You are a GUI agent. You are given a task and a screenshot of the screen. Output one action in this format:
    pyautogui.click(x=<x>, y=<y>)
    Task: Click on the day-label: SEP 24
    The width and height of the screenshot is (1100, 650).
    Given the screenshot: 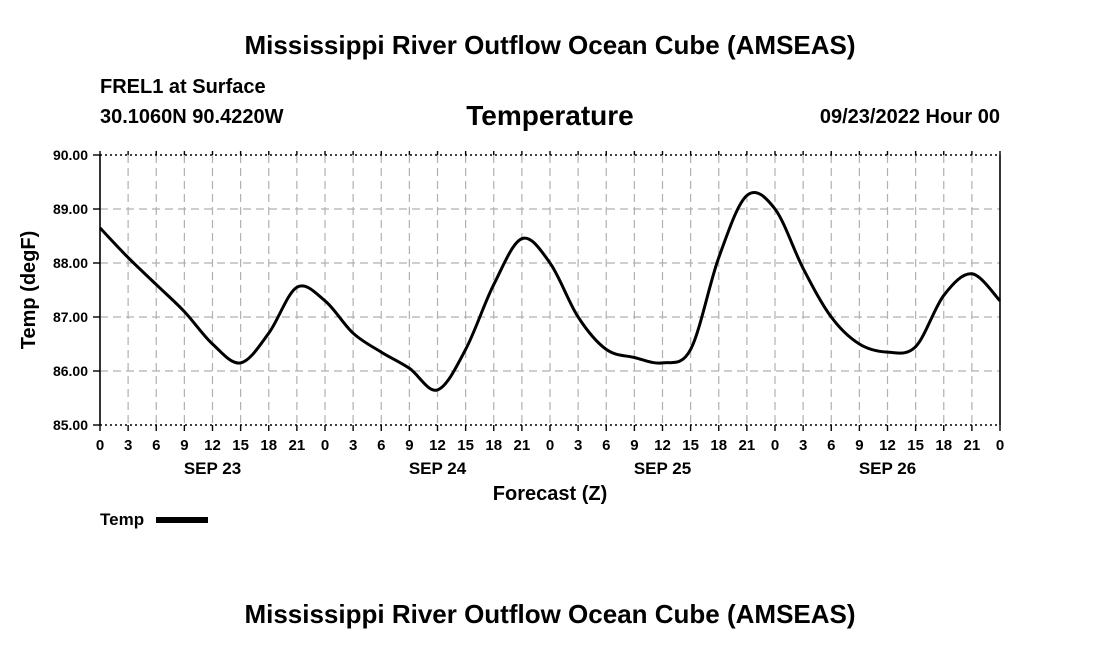 What is the action you would take?
    pyautogui.click(x=438, y=468)
    